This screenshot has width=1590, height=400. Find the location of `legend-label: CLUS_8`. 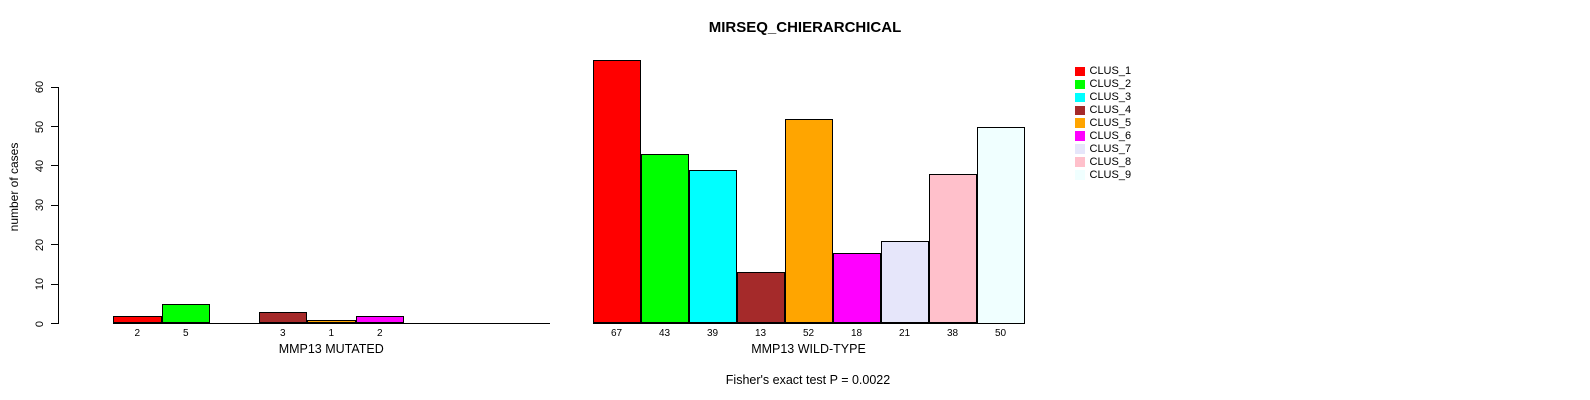

legend-label: CLUS_8 is located at coordinates (1110, 161).